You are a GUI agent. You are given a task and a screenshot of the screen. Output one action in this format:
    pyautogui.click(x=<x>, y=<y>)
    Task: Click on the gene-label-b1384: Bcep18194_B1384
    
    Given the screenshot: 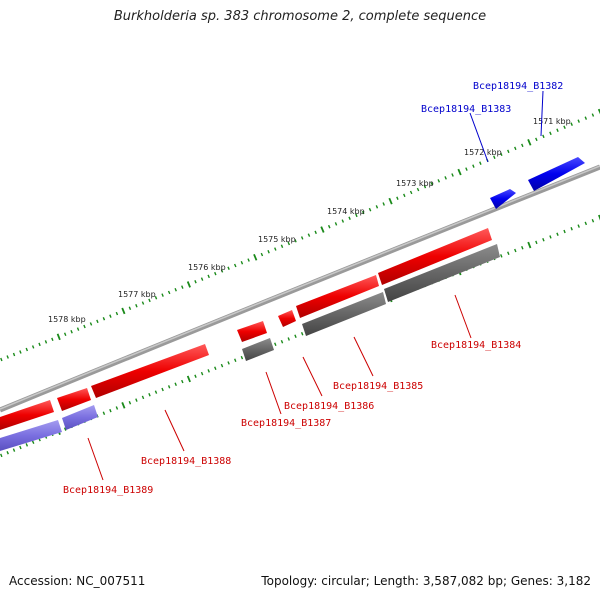 What is the action you would take?
    pyautogui.click(x=476, y=345)
    